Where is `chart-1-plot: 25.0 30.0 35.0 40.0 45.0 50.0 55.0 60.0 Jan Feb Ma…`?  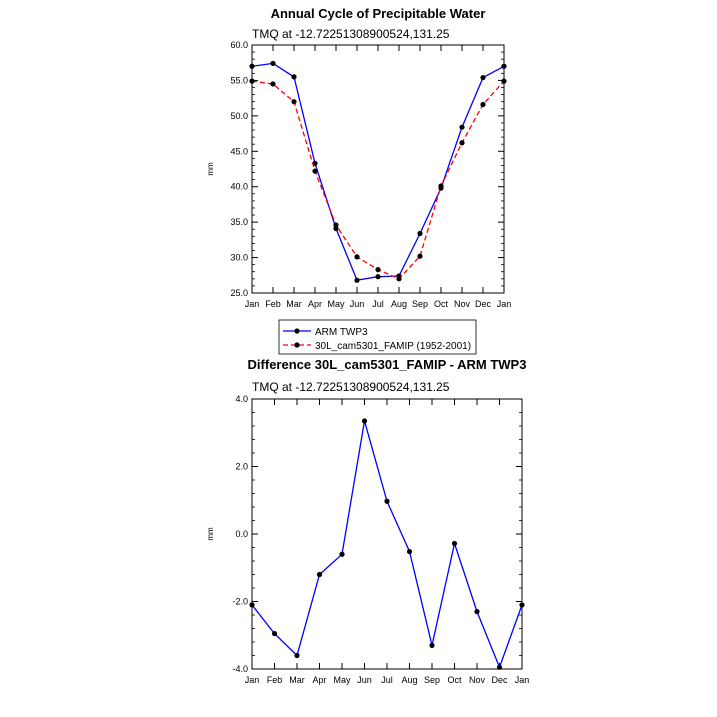 chart-1-plot: 25.0 30.0 35.0 40.0 45.0 50.0 55.0 60.0 Jan Feb Ma… is located at coordinates (370, 174).